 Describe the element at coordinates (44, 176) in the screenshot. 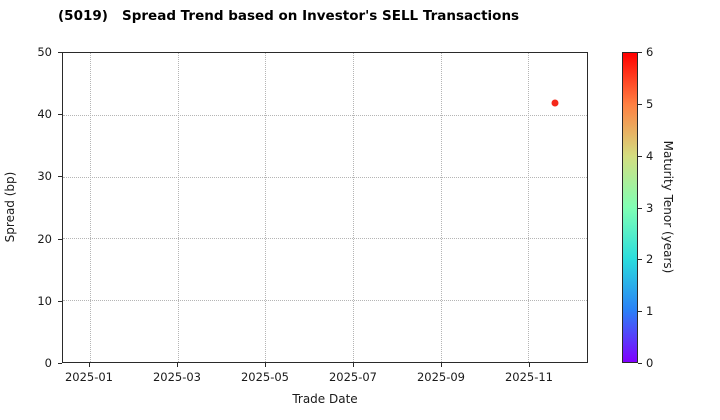

I see `y-tick-label: 30` at that location.